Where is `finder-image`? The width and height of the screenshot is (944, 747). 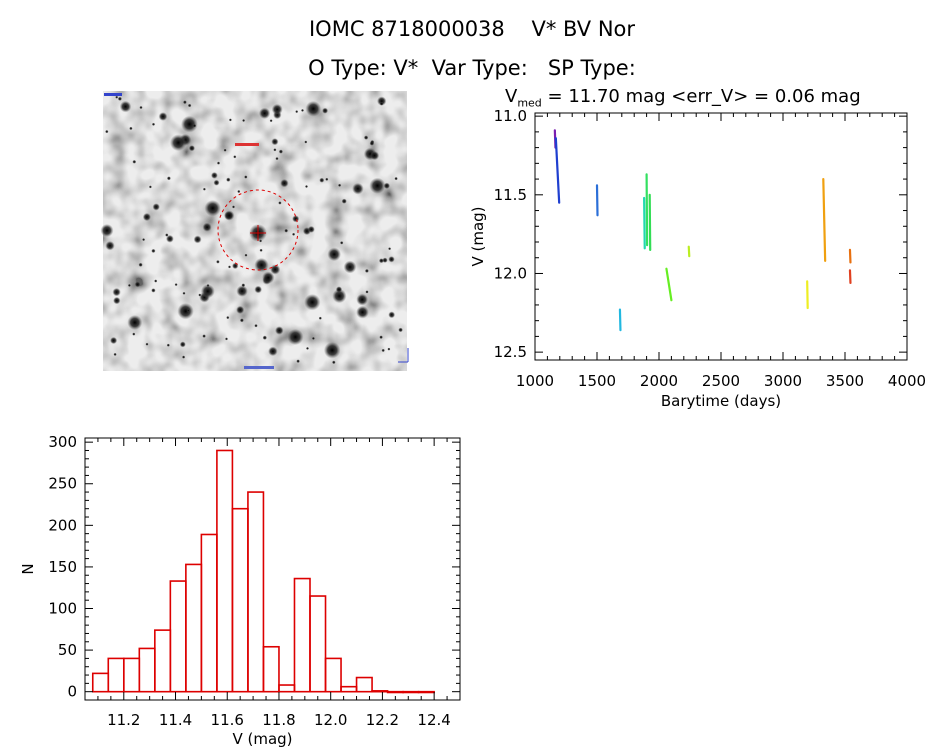
finder-image is located at coordinates (254, 231).